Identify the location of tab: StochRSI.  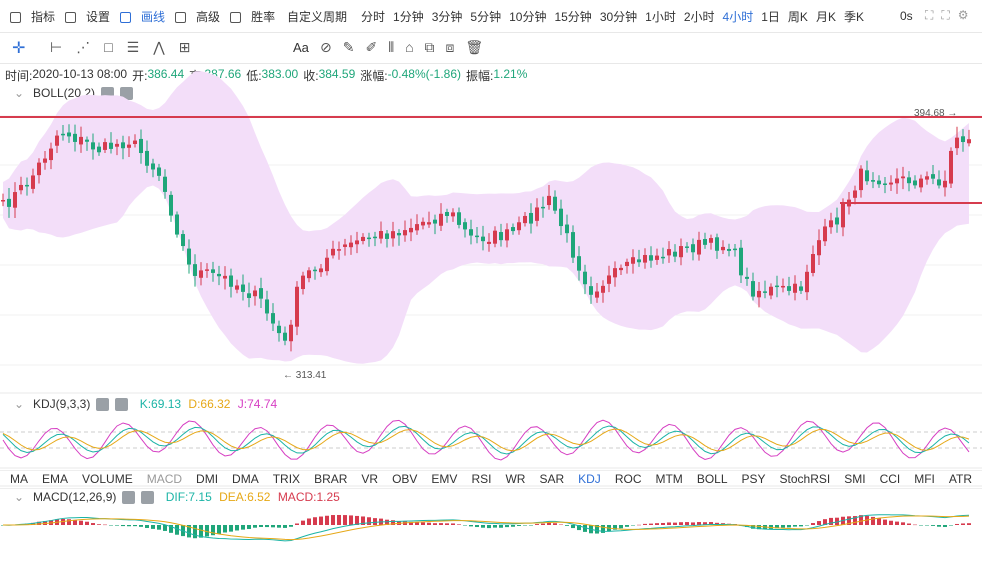
(805, 479).